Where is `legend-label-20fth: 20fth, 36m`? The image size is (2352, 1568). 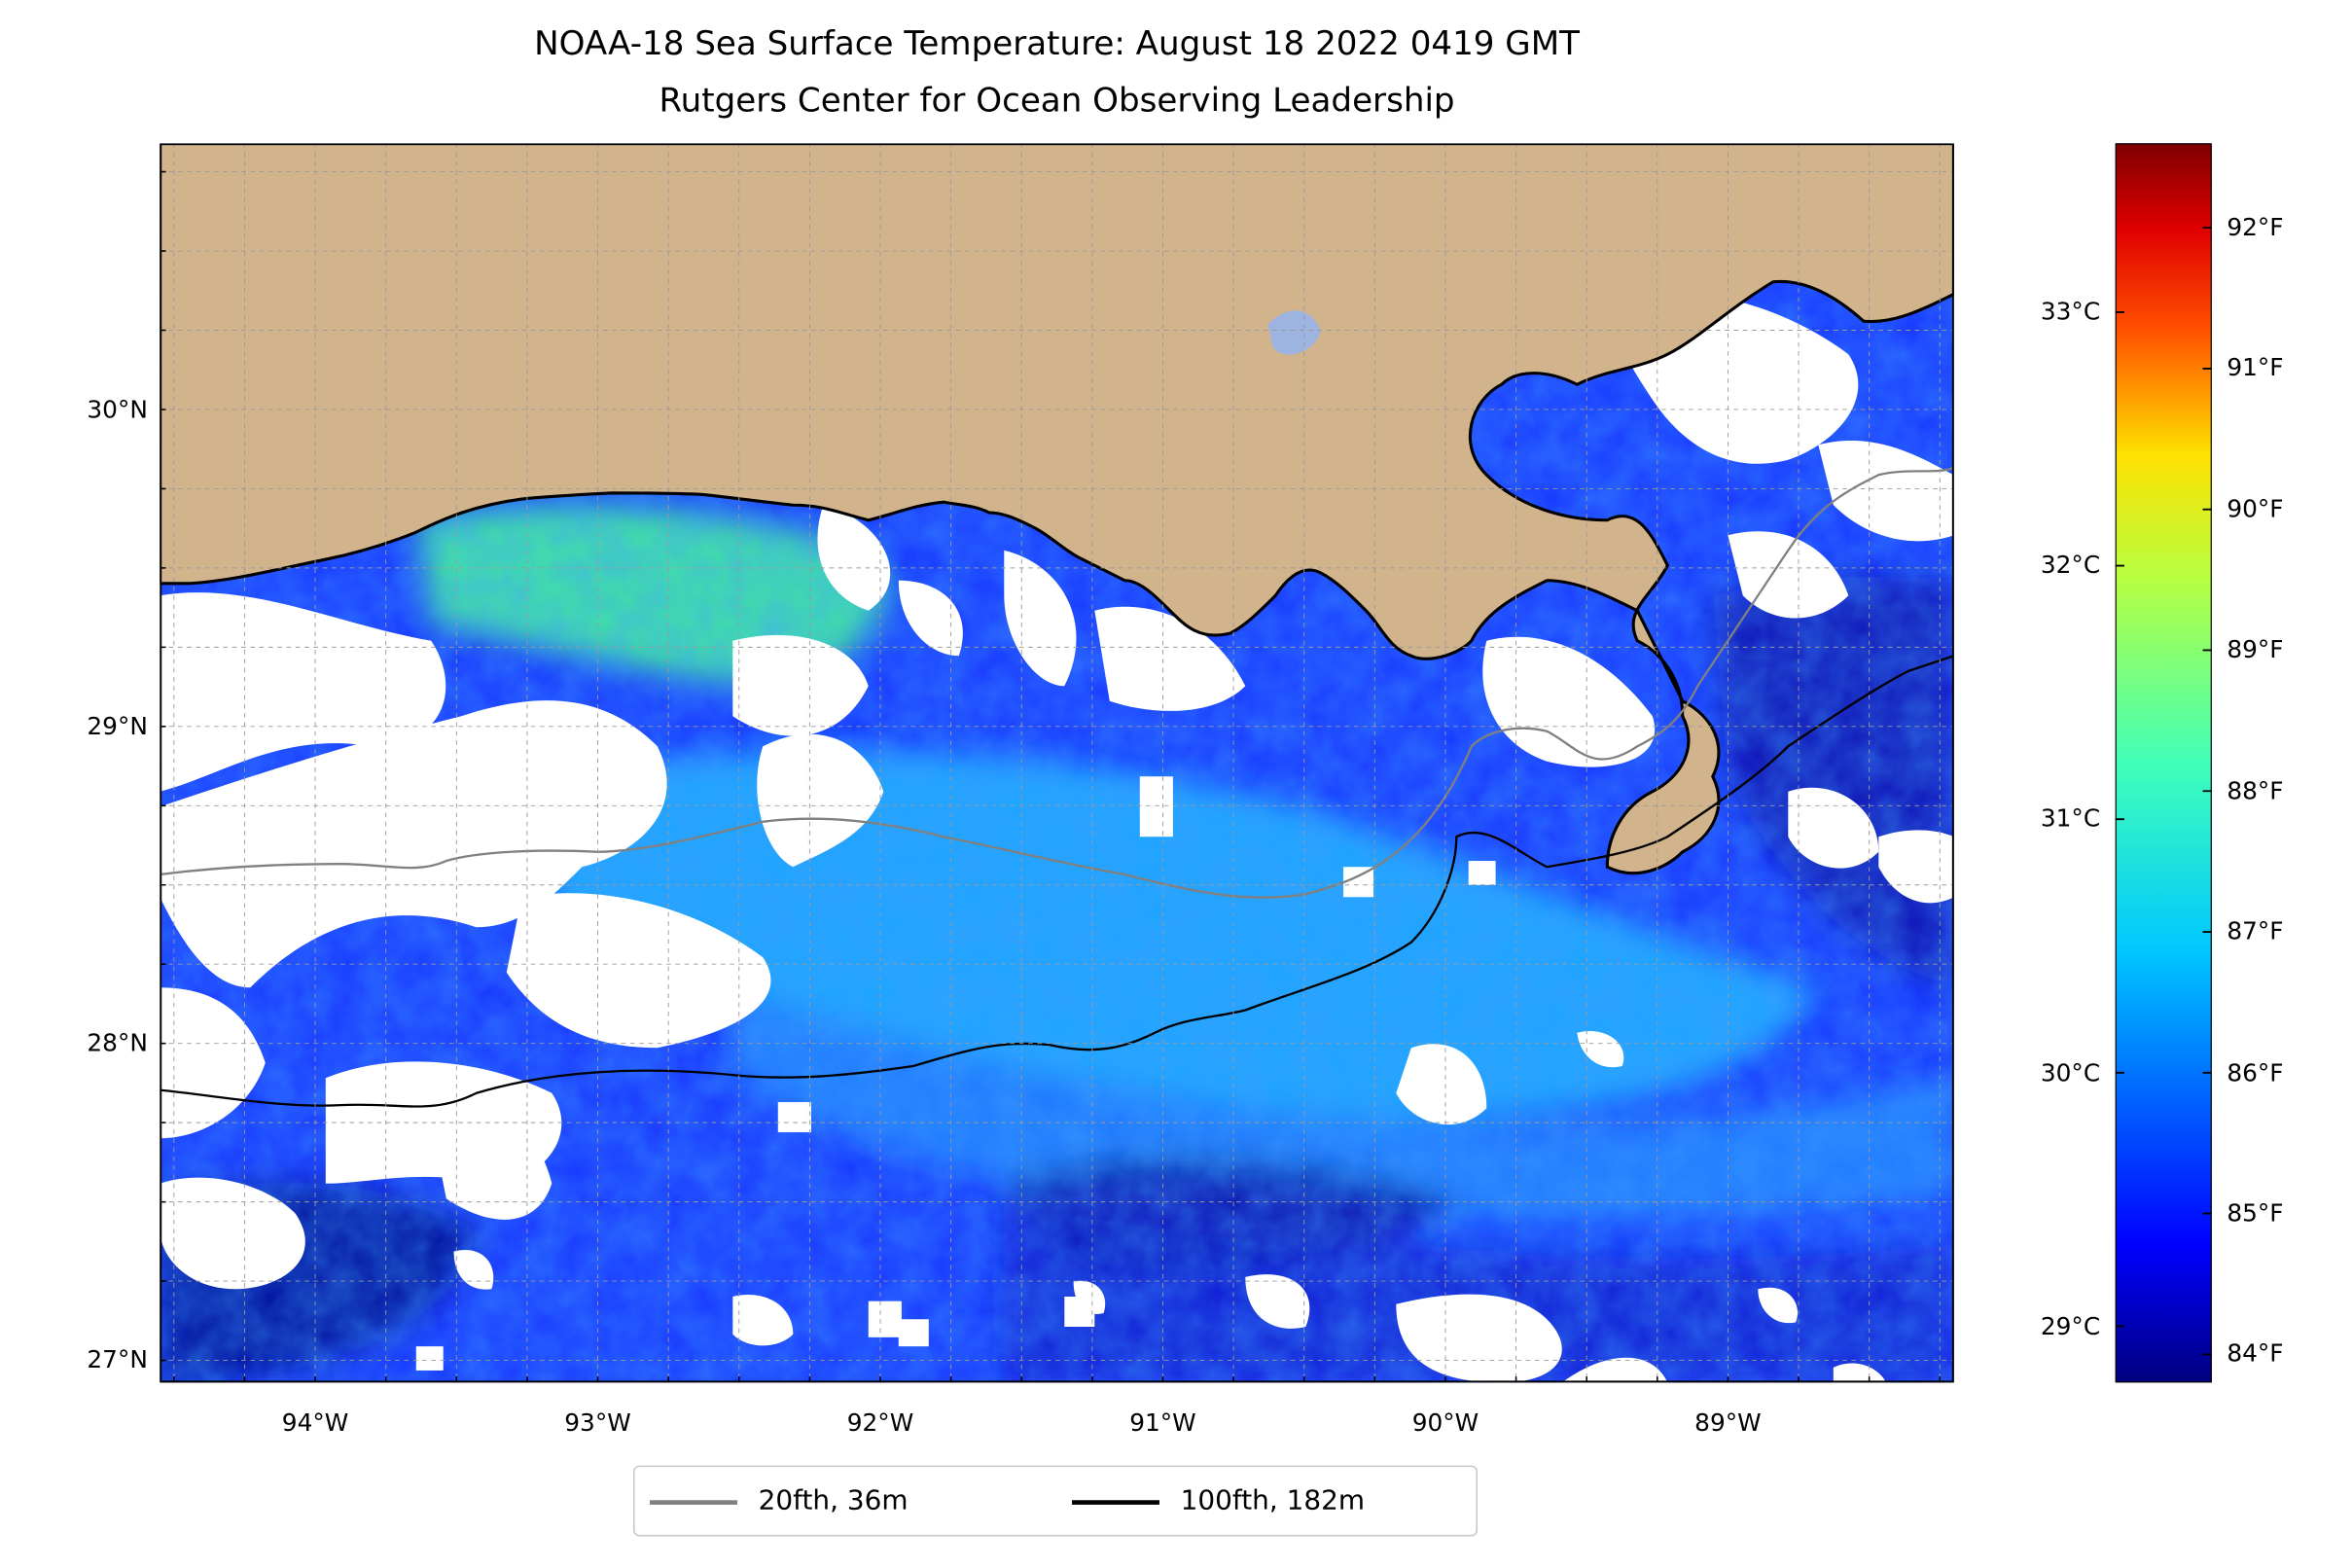 legend-label-20fth: 20fth, 36m is located at coordinates (833, 1500).